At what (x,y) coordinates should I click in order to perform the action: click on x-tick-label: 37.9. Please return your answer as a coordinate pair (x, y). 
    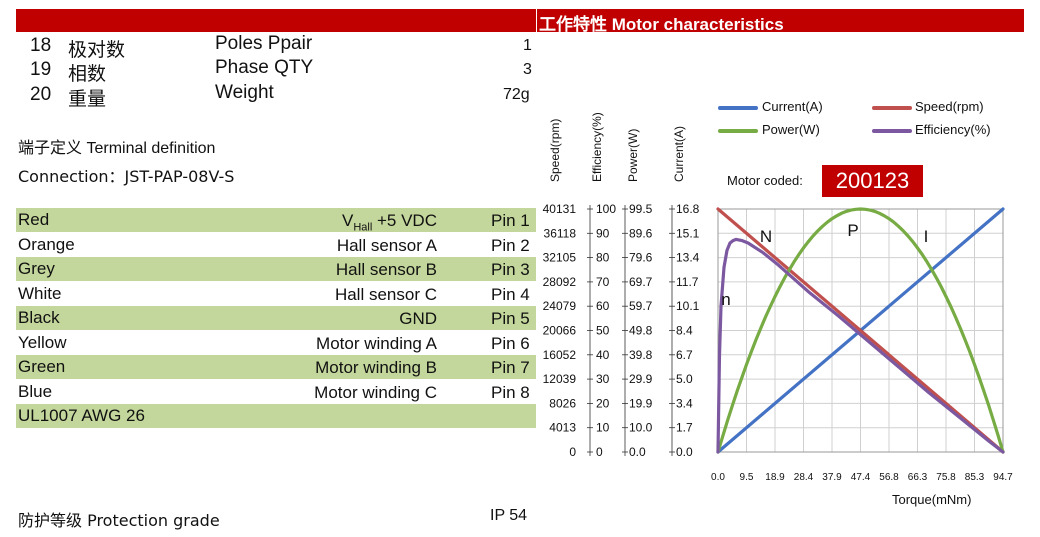
    Looking at the image, I should click on (832, 477).